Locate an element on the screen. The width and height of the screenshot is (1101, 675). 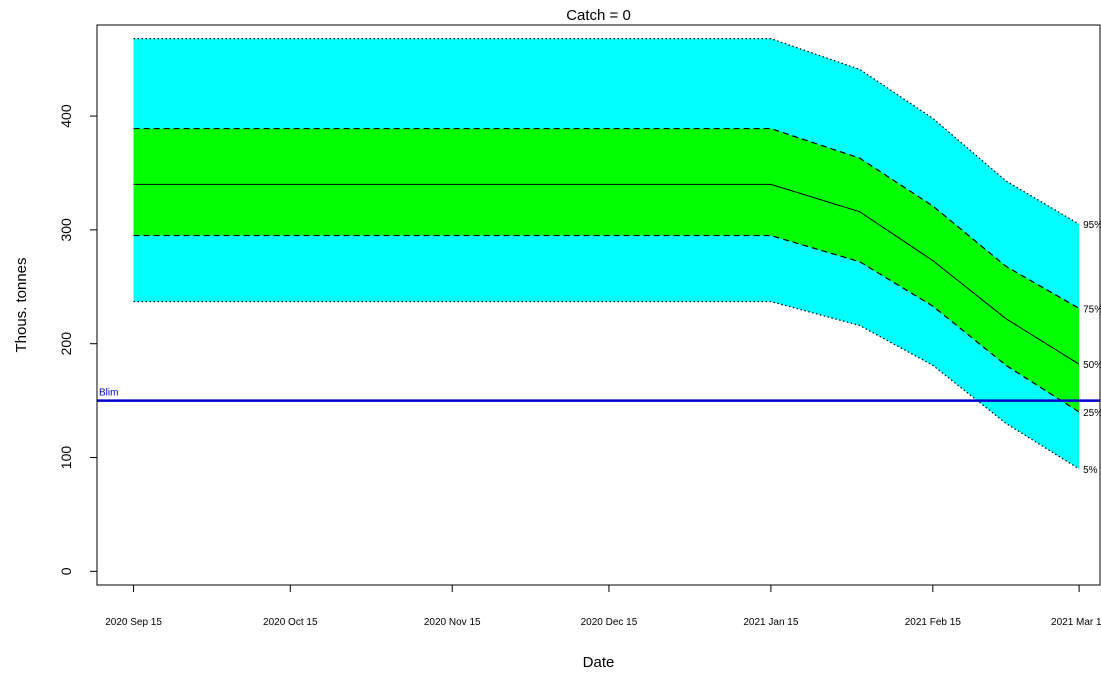
xtick-label: 2020 Sep 15 is located at coordinates (133, 622).